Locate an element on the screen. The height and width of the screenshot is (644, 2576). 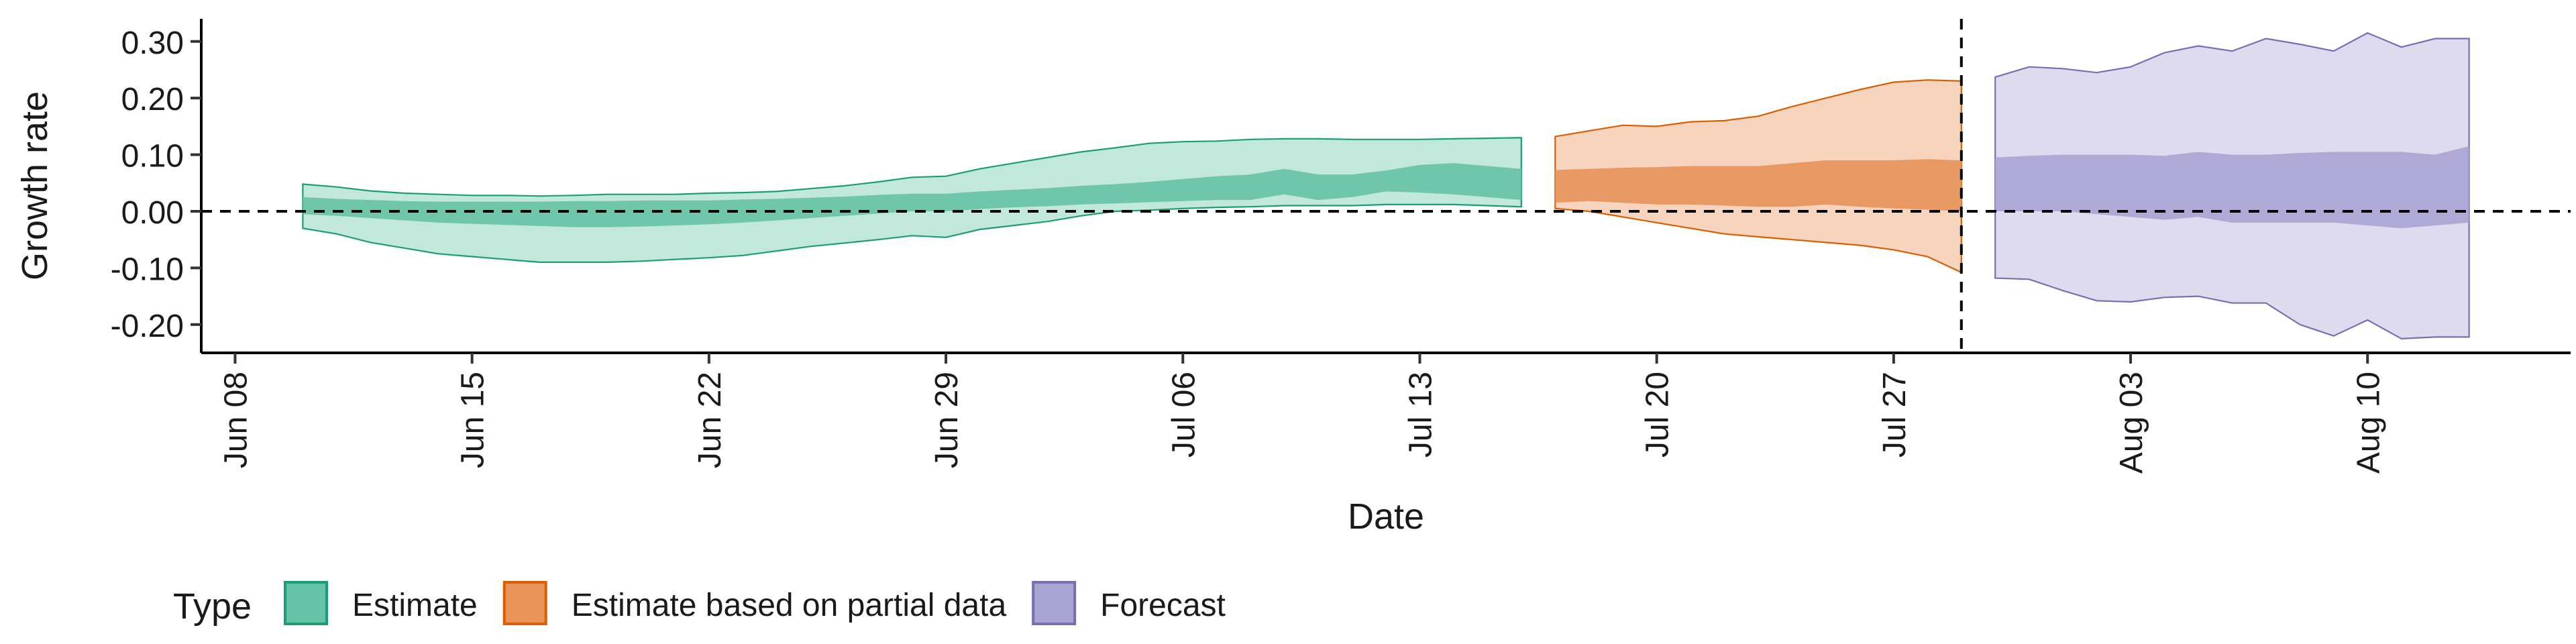
y-tick-label: 0.30 is located at coordinates (152, 43).